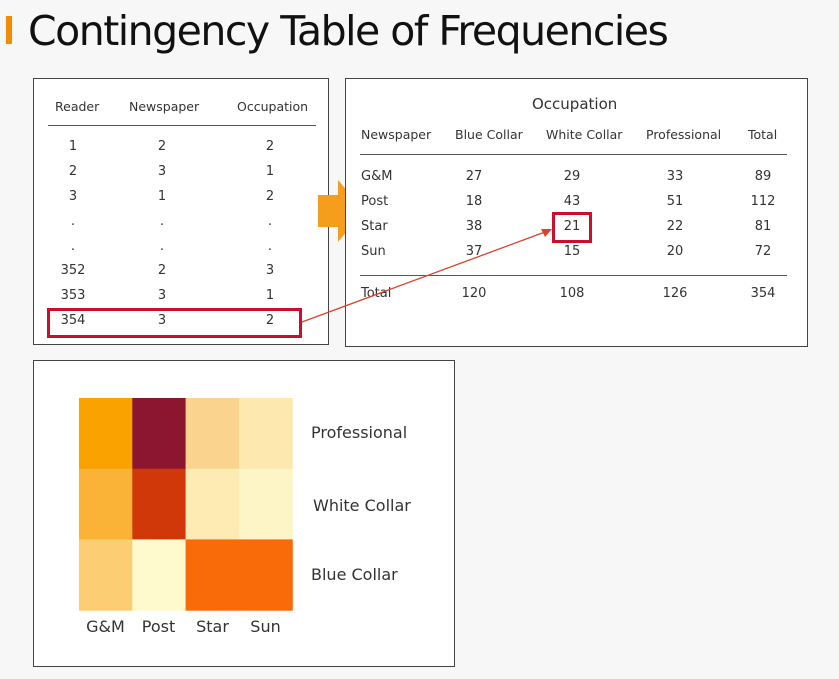 Image resolution: width=839 pixels, height=679 pixels. What do you see at coordinates (77, 106) in the screenshot?
I see `raw-header-reader: Reader` at bounding box center [77, 106].